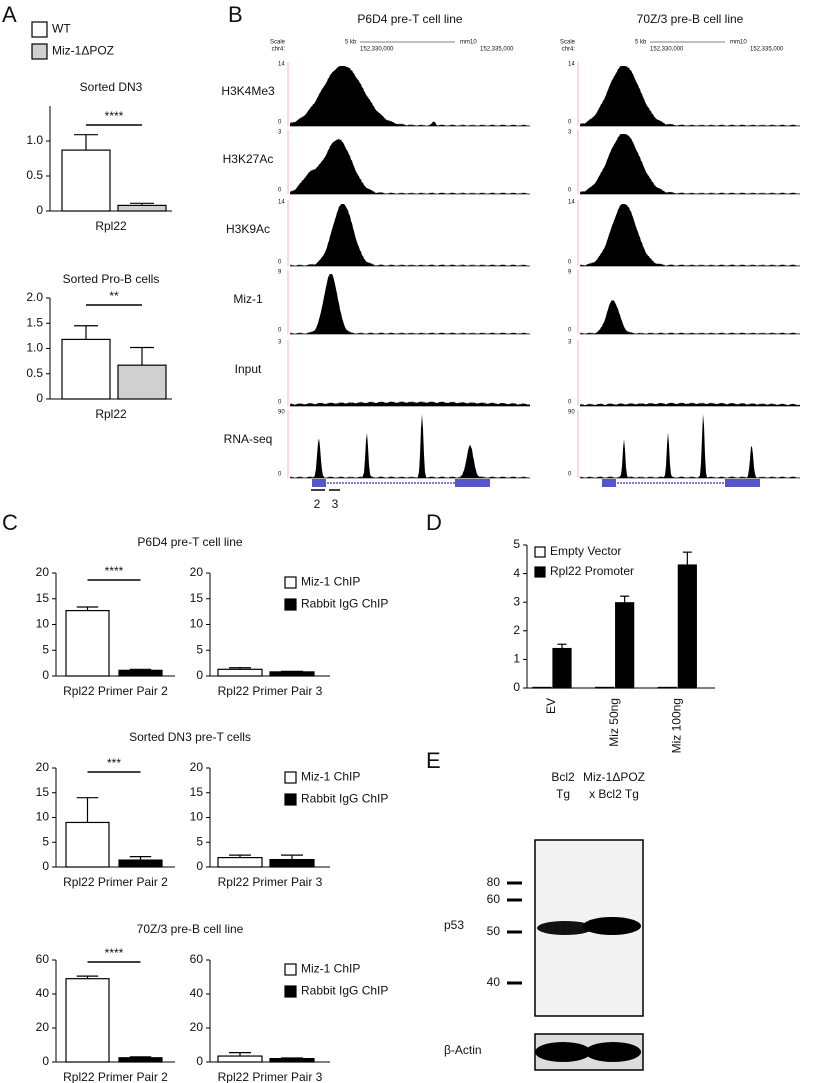  What do you see at coordinates (454, 925) in the screenshot?
I see `protein-label: p53` at bounding box center [454, 925].